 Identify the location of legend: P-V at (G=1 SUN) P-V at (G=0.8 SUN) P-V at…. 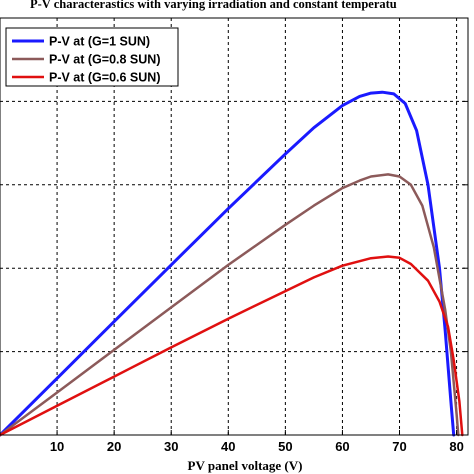
(92, 57).